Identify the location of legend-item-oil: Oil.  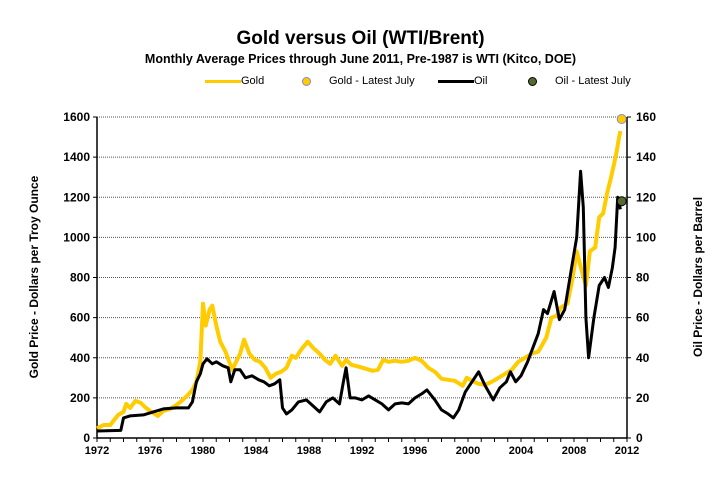
(462, 81).